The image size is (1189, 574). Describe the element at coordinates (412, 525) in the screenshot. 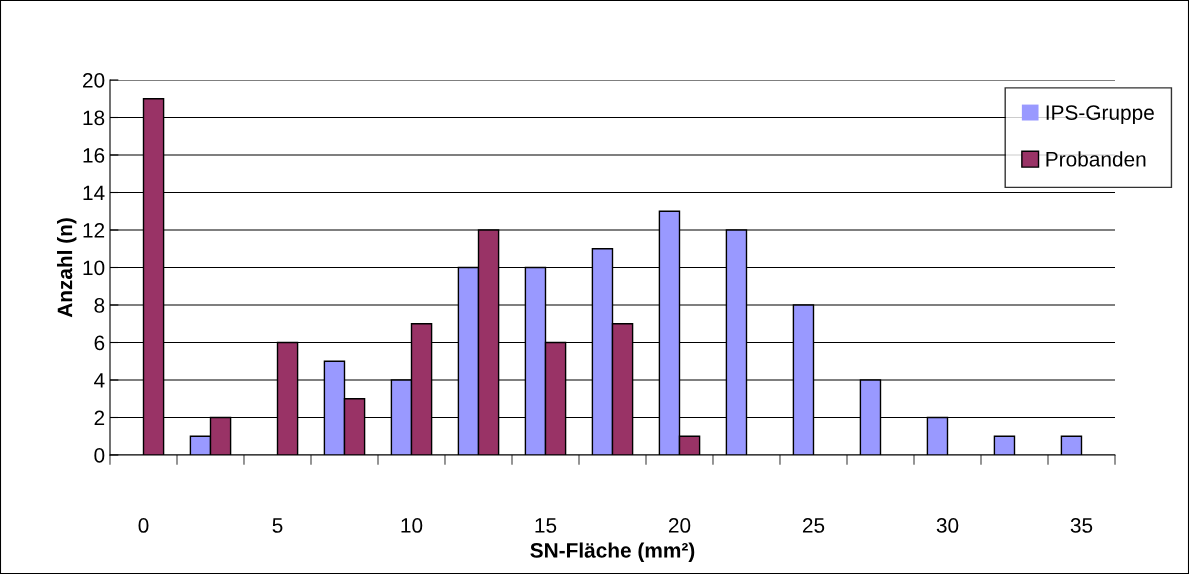

I see `x-tick-label: 10` at that location.